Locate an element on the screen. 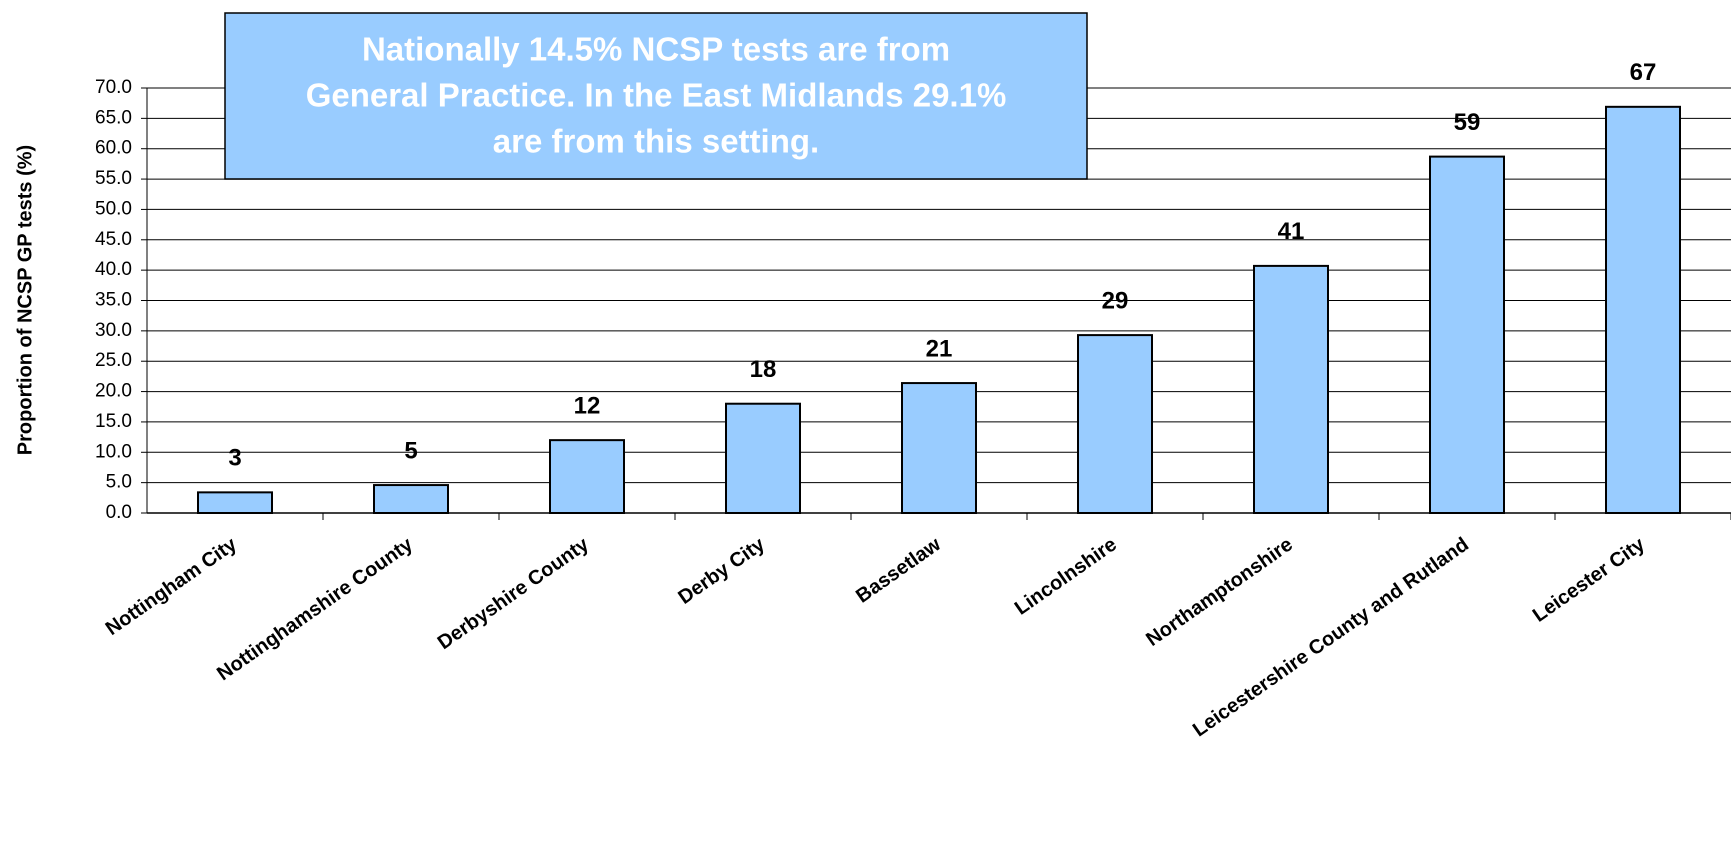 The image size is (1731, 845). x-tick-label: Nottingham City is located at coordinates (172, 586).